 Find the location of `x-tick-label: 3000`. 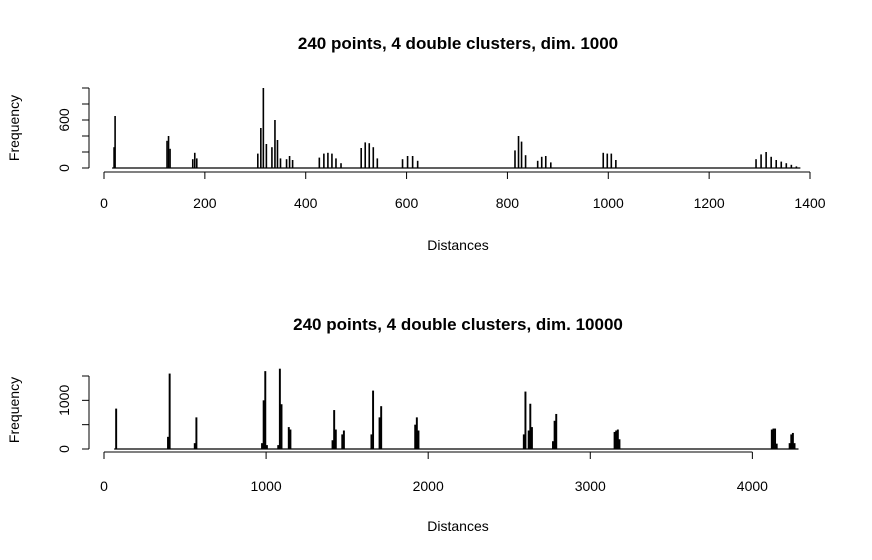

x-tick-label: 3000 is located at coordinates (590, 486).